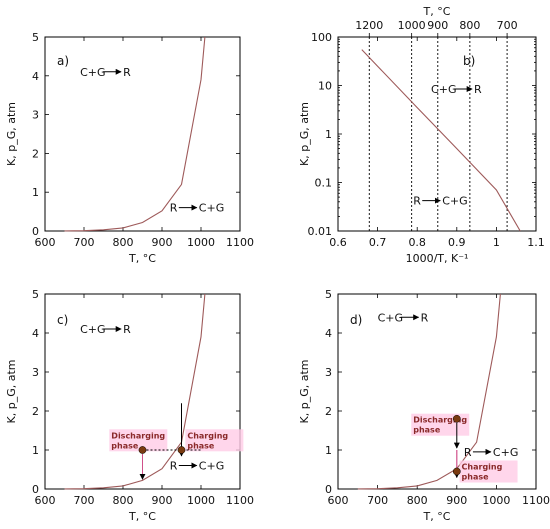 Image resolution: width=550 pixels, height=529 pixels. Describe the element at coordinates (469, 61) in the screenshot. I see `panel-label: b)` at that location.